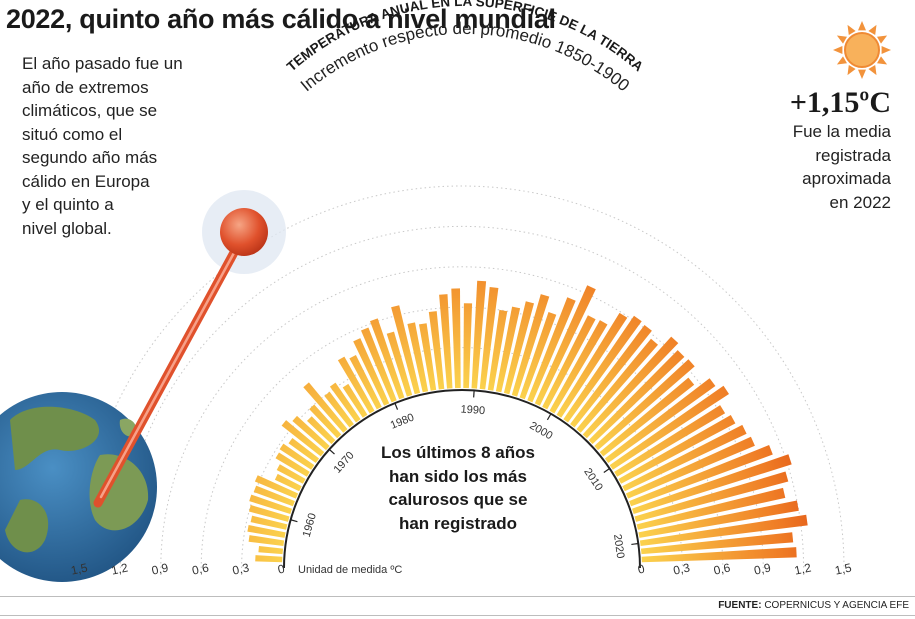  Describe the element at coordinates (860, 202) in the screenshot. I see `caption-line: en 2022` at that location.